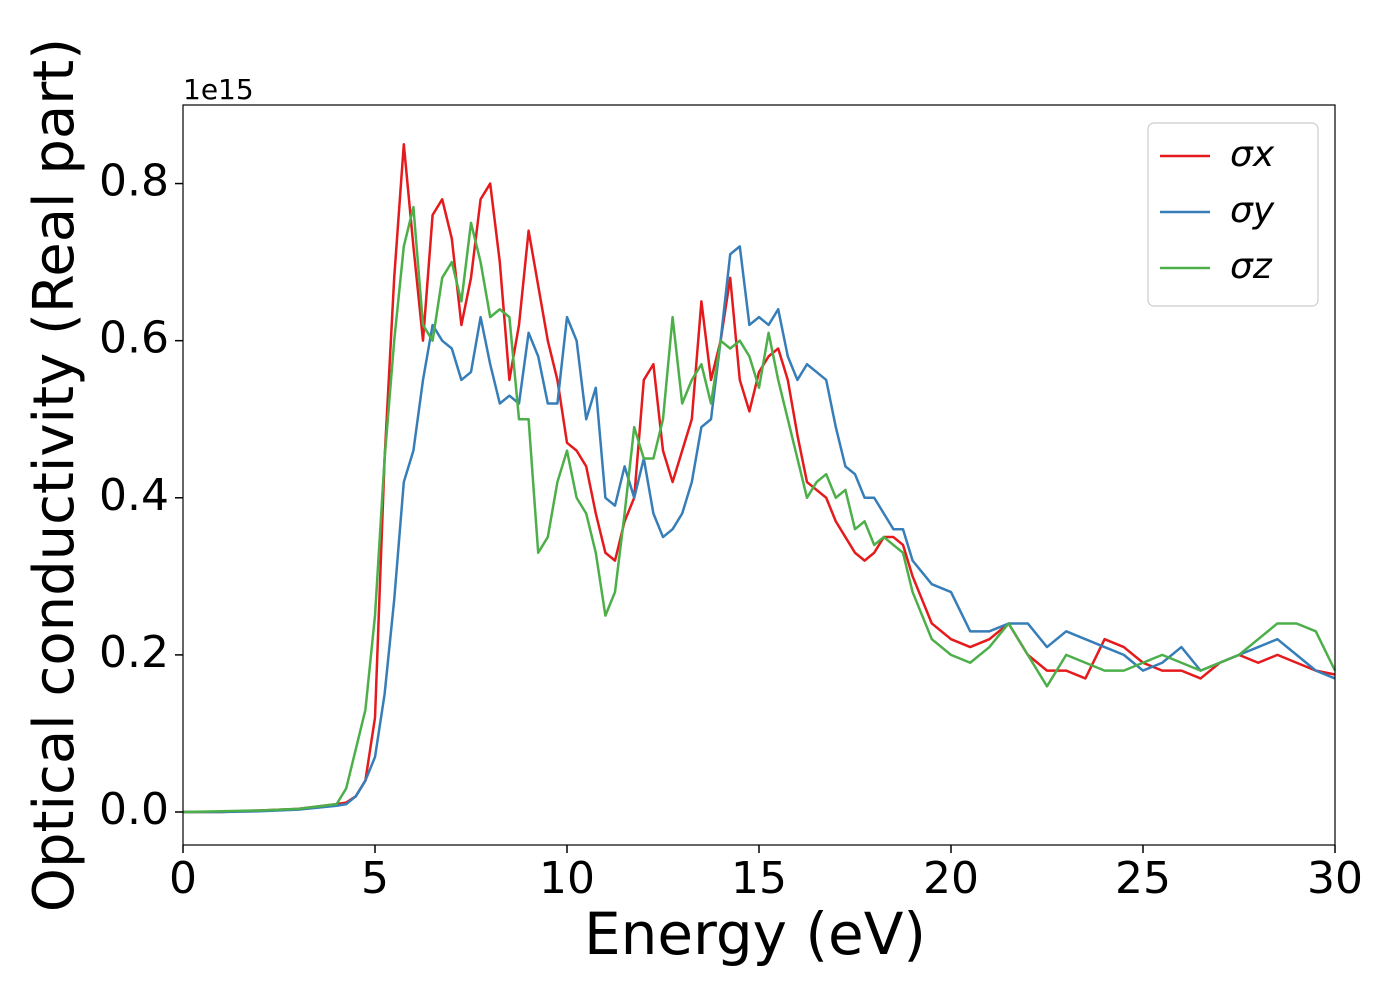 This screenshot has height=1004, width=1400. I want to click on offset-label: 1e15, so click(218, 89).